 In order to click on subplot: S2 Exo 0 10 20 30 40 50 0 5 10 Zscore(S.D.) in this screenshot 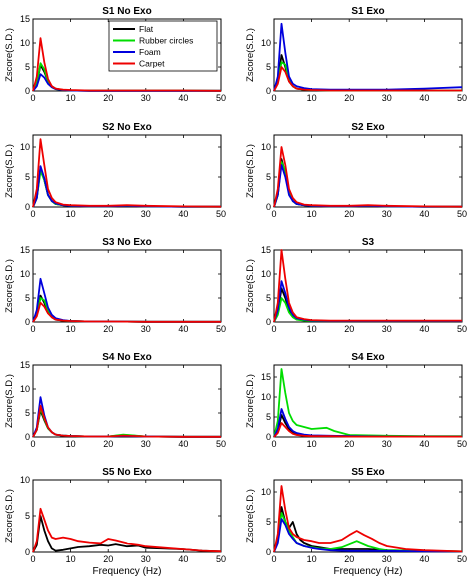, I will do `click(356, 170)`.